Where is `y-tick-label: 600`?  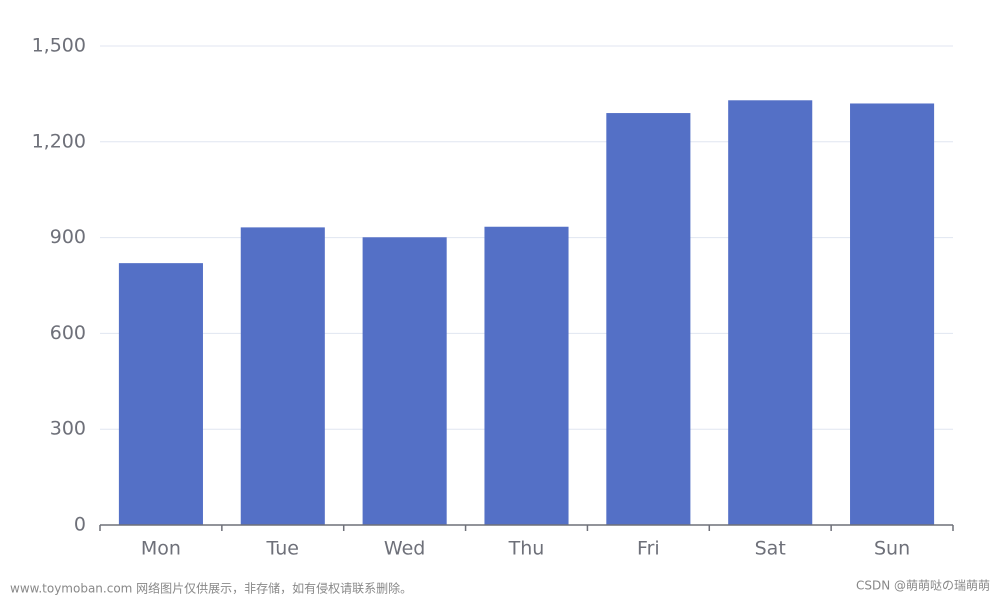
y-tick-label: 600 is located at coordinates (68, 333).